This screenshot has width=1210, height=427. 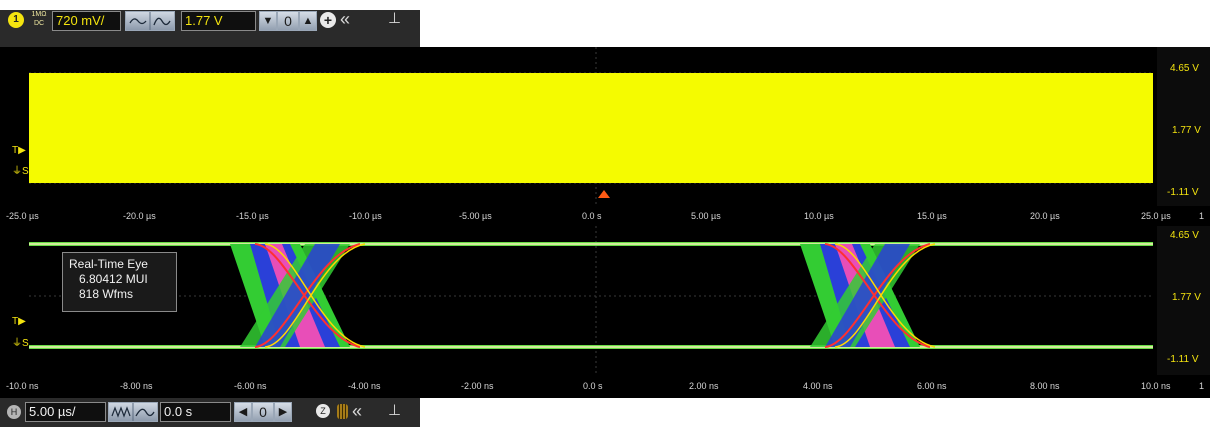 I want to click on time-per-div-field: 5.00 µs/, so click(x=65, y=412).